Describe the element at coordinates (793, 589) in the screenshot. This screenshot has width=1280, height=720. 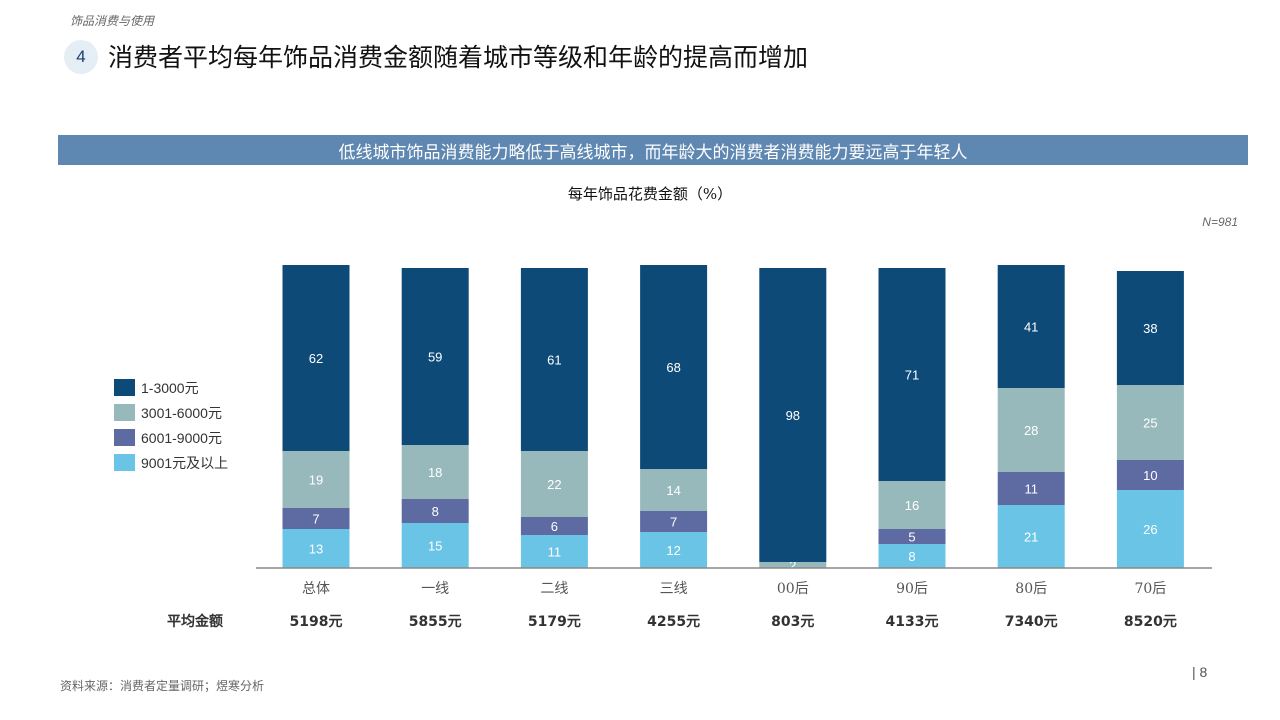
I see `x-tick-label: 00后` at that location.